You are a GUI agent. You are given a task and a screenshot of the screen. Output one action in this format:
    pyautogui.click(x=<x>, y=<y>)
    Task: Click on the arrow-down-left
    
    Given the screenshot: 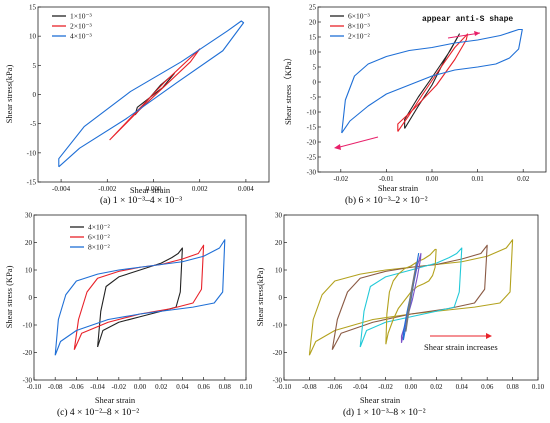 What is the action you would take?
    pyautogui.click(x=357, y=142)
    